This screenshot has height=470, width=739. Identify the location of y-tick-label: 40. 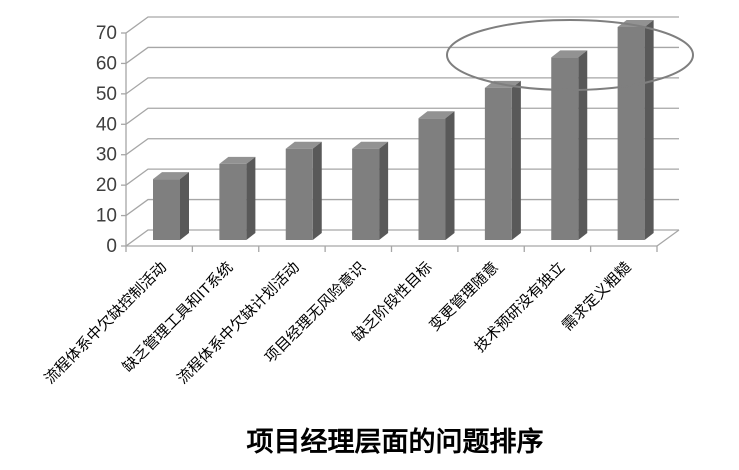
(106, 124).